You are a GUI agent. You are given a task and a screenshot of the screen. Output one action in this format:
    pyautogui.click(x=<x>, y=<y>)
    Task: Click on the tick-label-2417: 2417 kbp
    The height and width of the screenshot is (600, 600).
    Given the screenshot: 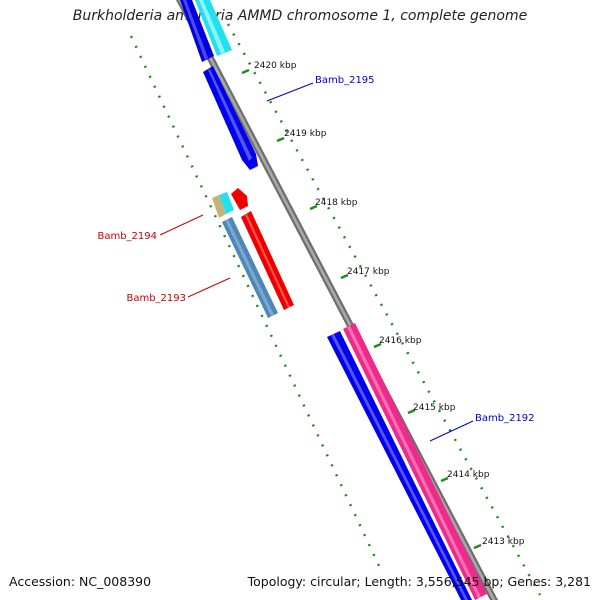 What is the action you would take?
    pyautogui.click(x=368, y=272)
    